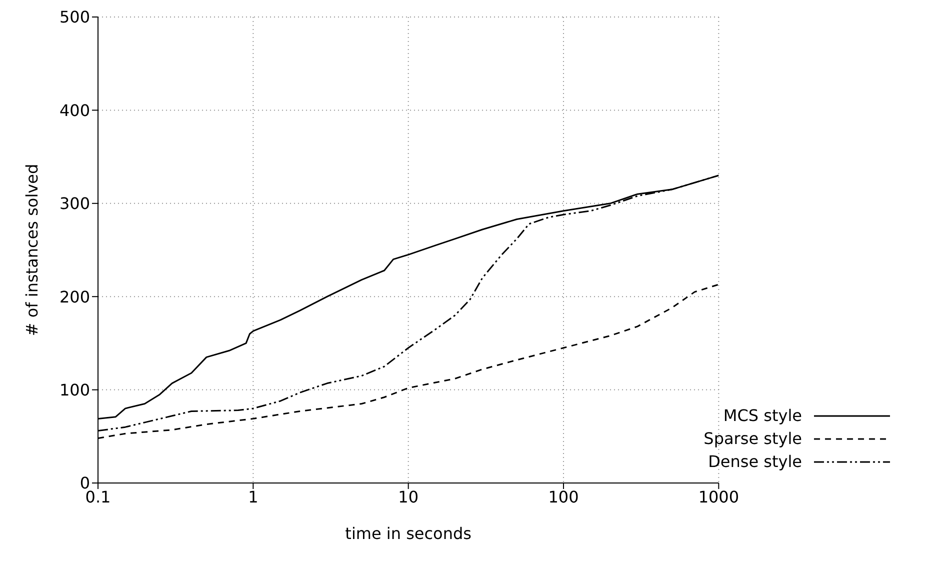 Image resolution: width=944 pixels, height=561 pixels. What do you see at coordinates (753, 439) in the screenshot?
I see `legend-label: Sparse style` at bounding box center [753, 439].